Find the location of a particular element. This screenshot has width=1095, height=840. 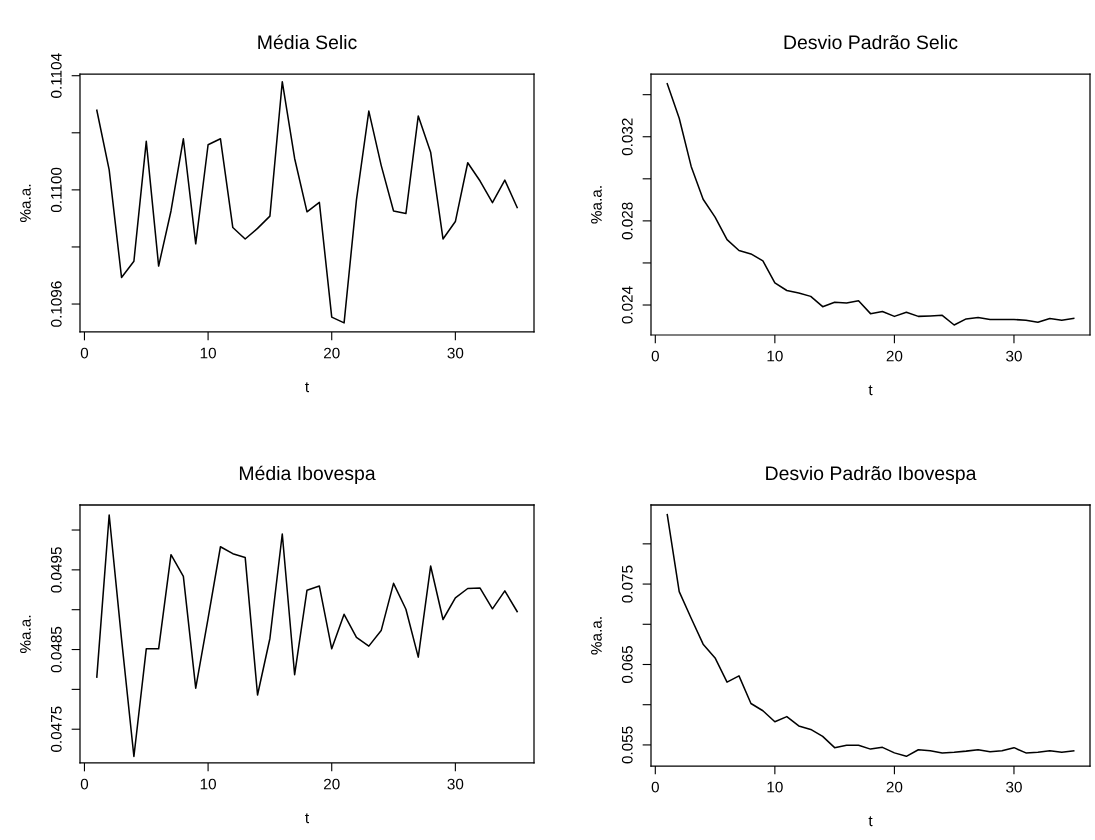

y-tick-label: 0.065 is located at coordinates (627, 665).